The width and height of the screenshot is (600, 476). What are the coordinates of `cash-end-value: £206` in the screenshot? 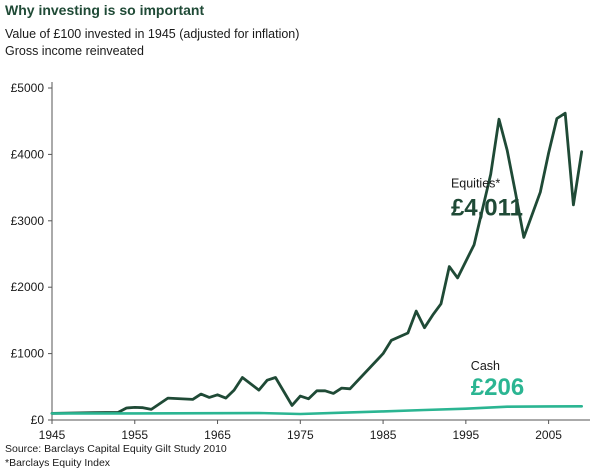 It's located at (497, 387).